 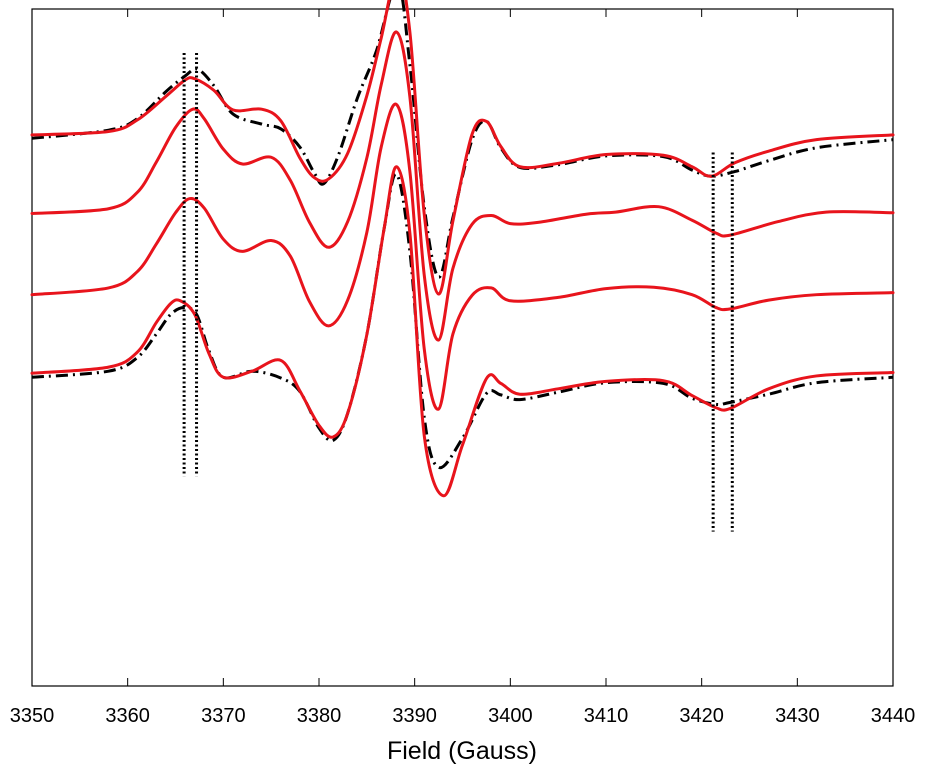 I want to click on x-tick-label: 3410, so click(x=606, y=716).